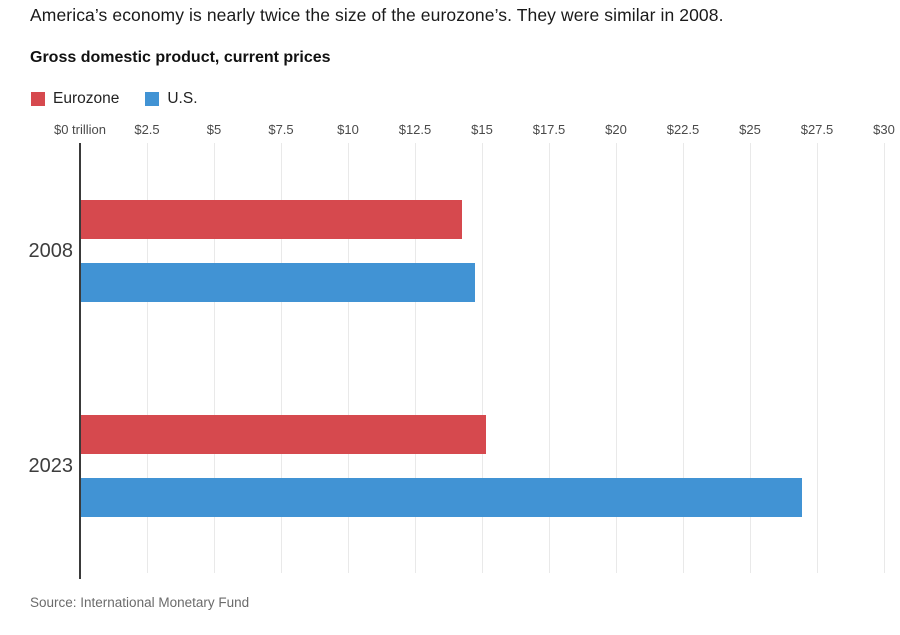 Image resolution: width=900 pixels, height=635 pixels. I want to click on x-tick-label: $7.5, so click(281, 129).